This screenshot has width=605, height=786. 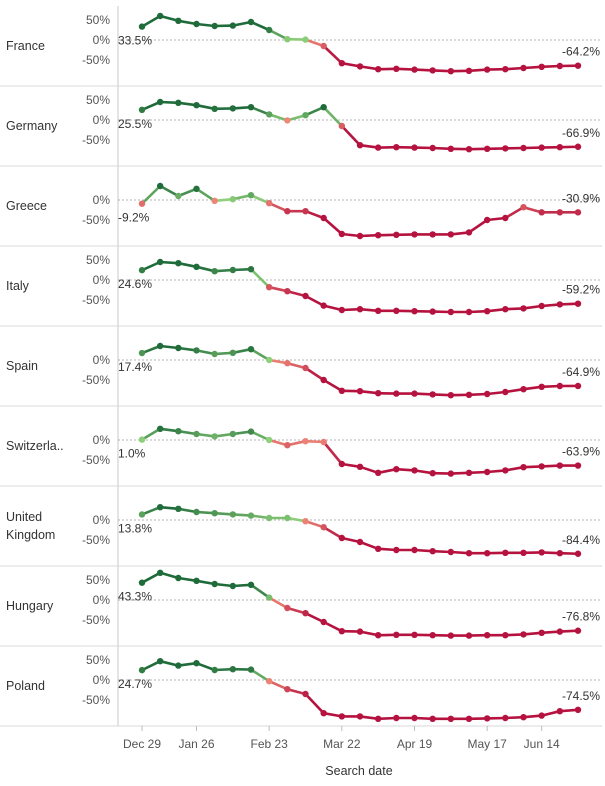 What do you see at coordinates (581, 372) in the screenshot?
I see `last-value-label: -64.9%` at bounding box center [581, 372].